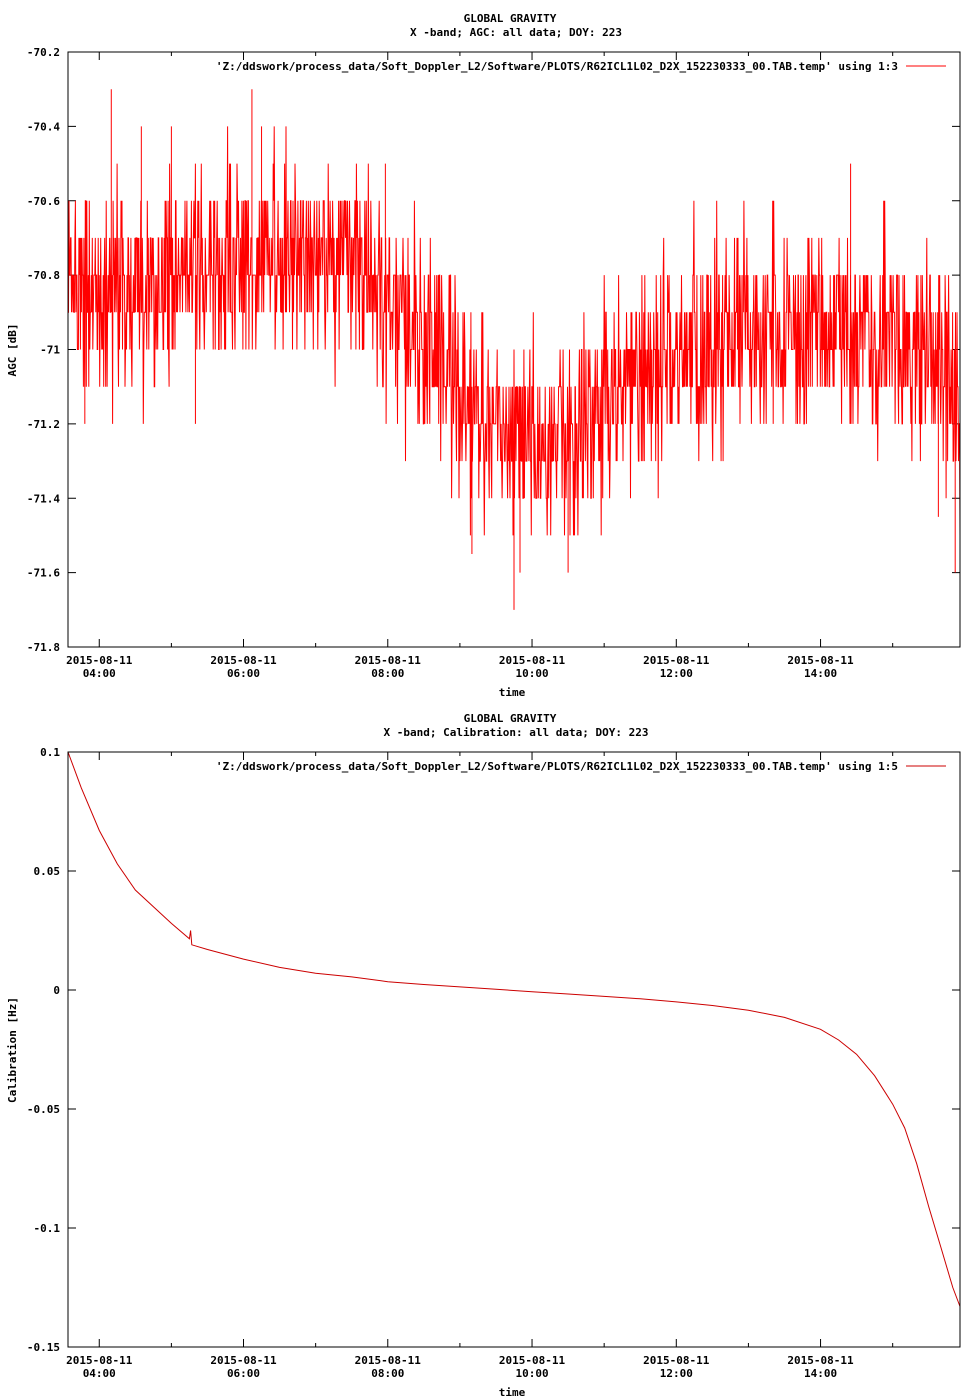  Describe the element at coordinates (47, 871) in the screenshot. I see `y-tick-label: 0.05` at that location.